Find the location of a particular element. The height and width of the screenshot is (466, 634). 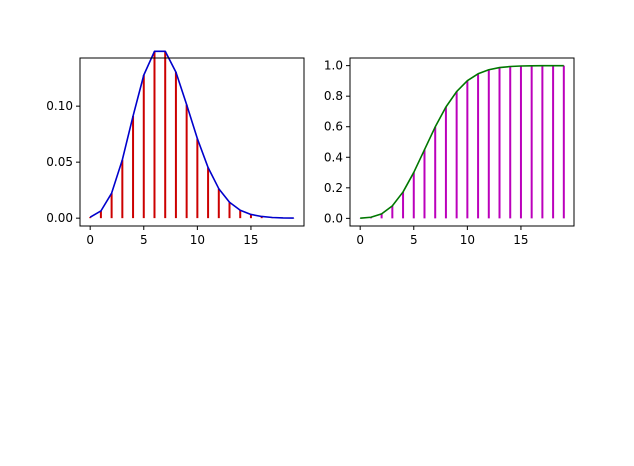

x-tick-label-0-0: 0 is located at coordinates (90, 240).